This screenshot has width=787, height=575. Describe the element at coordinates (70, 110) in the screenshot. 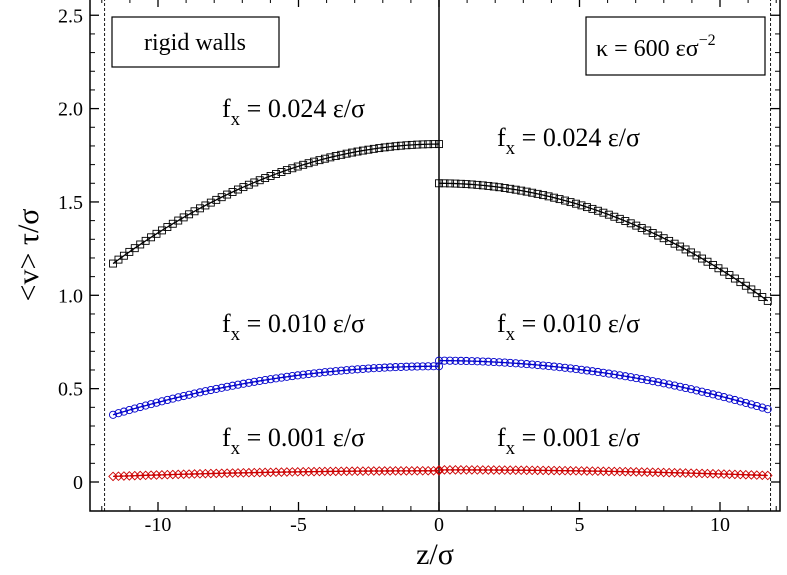

I see `y-tick-label: 2.0` at that location.